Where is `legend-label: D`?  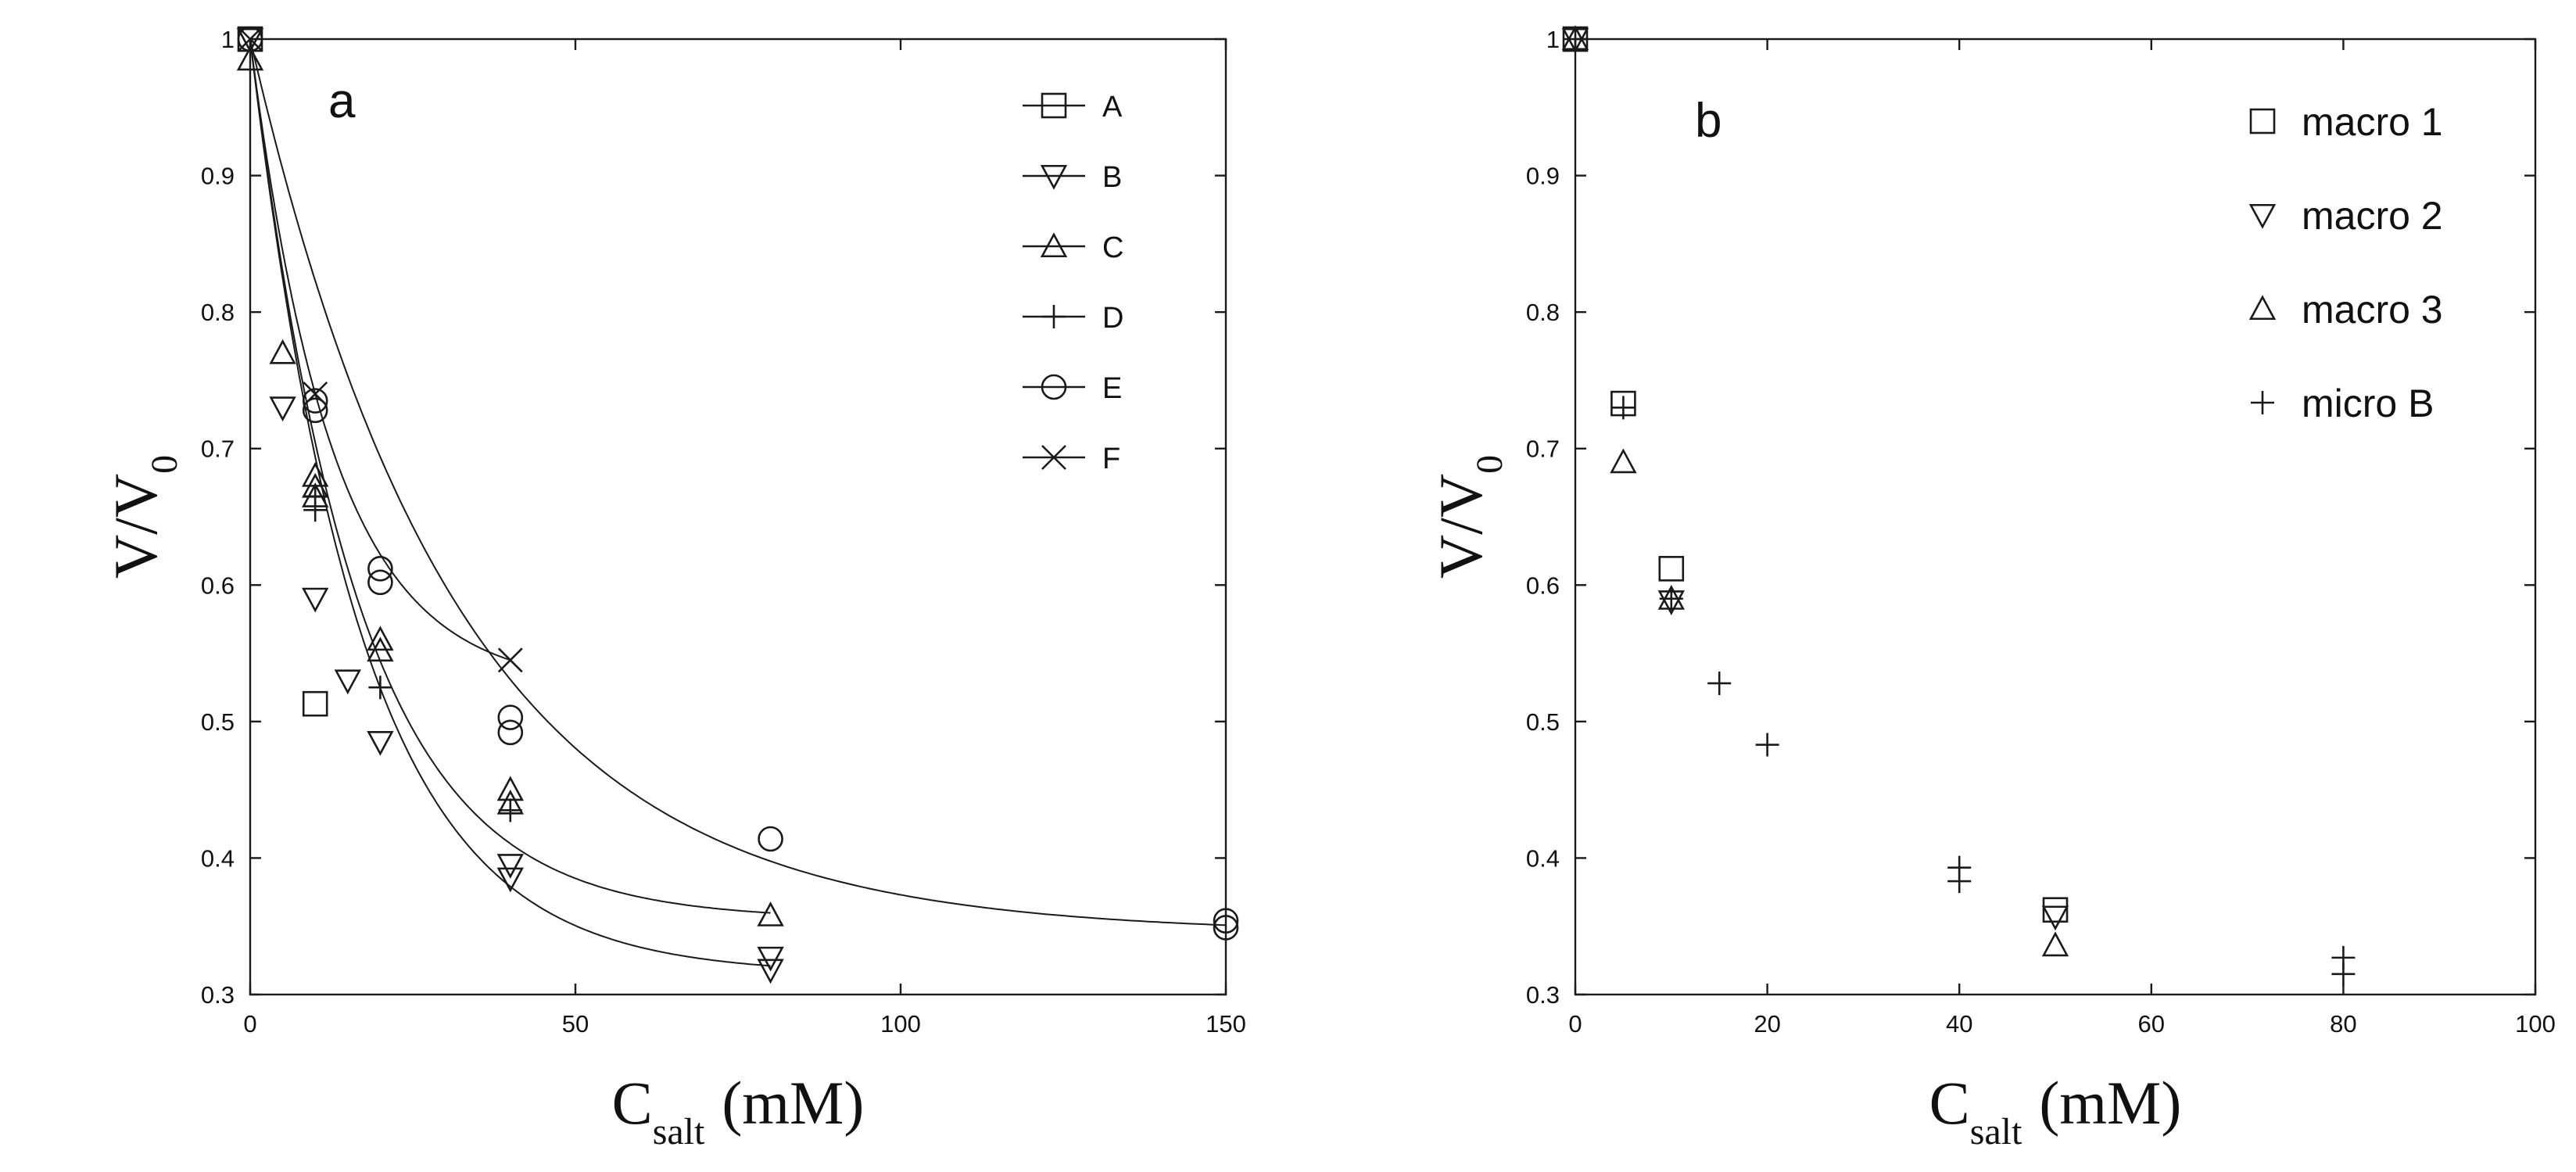
legend-label: D is located at coordinates (1112, 318).